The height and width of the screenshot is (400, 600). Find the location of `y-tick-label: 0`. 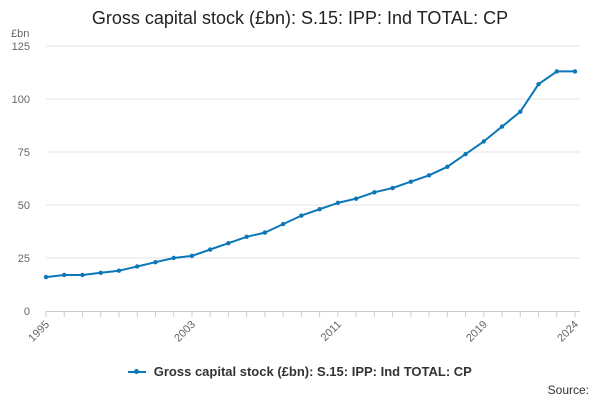

y-tick-label: 0 is located at coordinates (27, 312).